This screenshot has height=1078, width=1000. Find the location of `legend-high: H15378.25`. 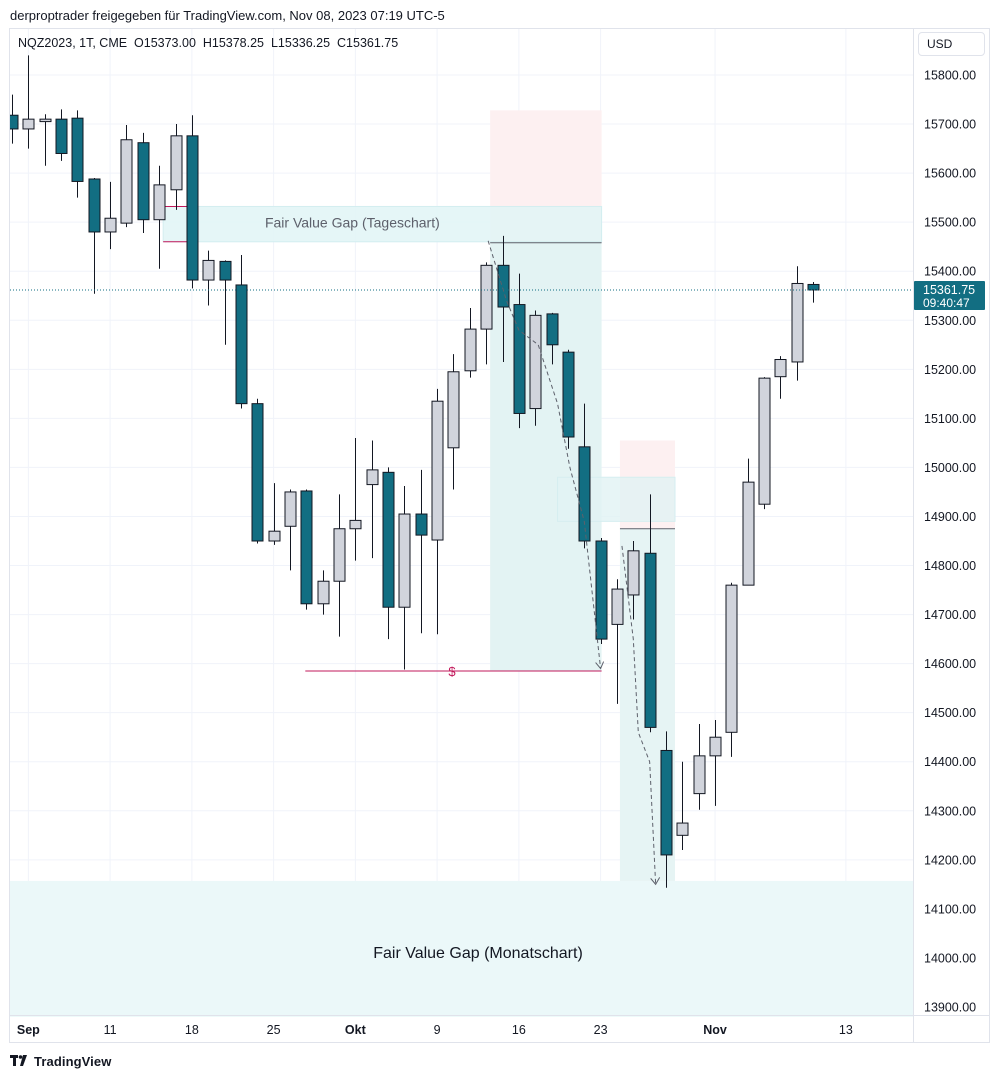

legend-high: H15378.25 is located at coordinates (233, 43).